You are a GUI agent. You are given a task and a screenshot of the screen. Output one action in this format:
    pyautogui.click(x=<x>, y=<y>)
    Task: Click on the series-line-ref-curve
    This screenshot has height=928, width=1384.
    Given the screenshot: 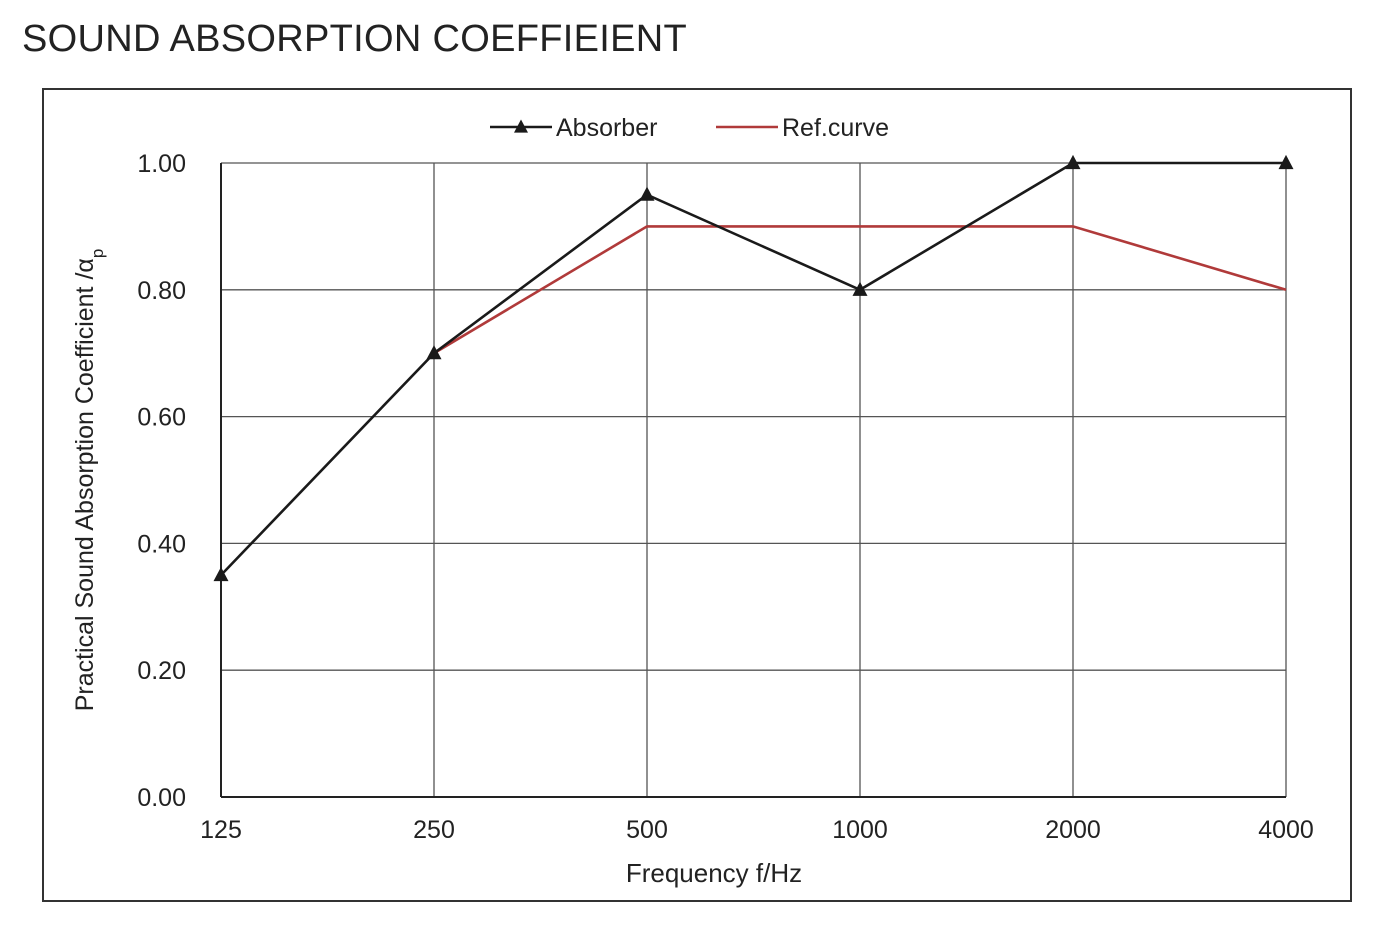 What is the action you would take?
    pyautogui.click(x=860, y=290)
    